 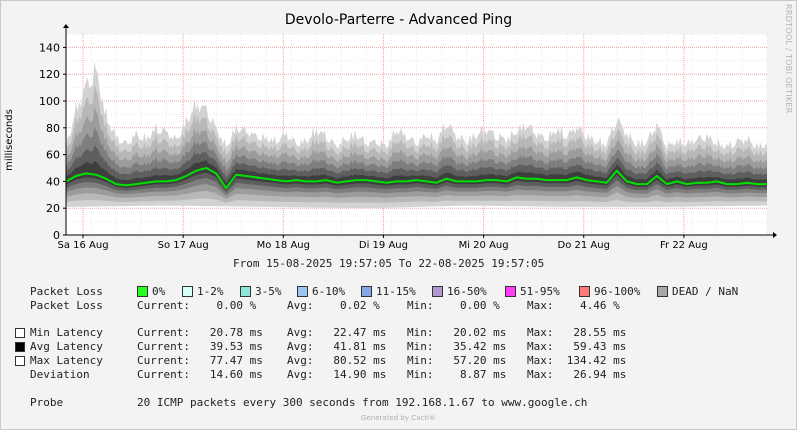 What do you see at coordinates (337, 360) in the screenshot?
I see `max-latency-avg: Avg: 80.52 ms` at bounding box center [337, 360].